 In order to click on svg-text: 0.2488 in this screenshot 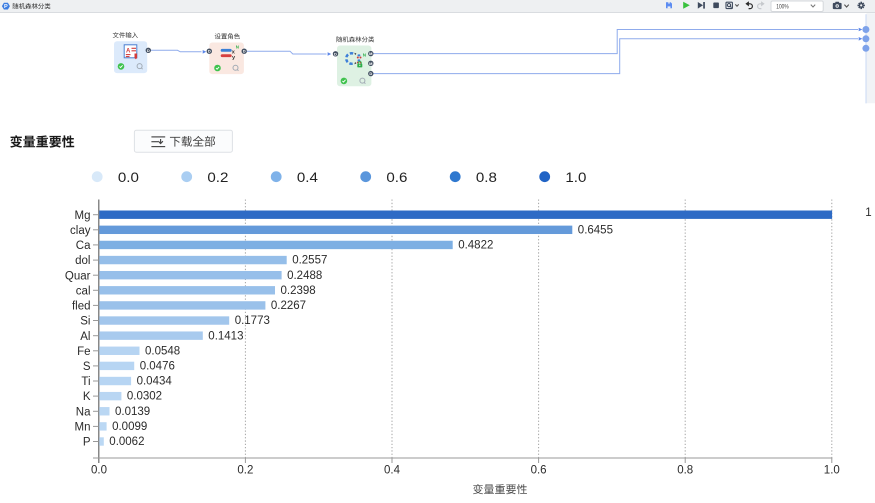, I will do `click(304, 276)`.